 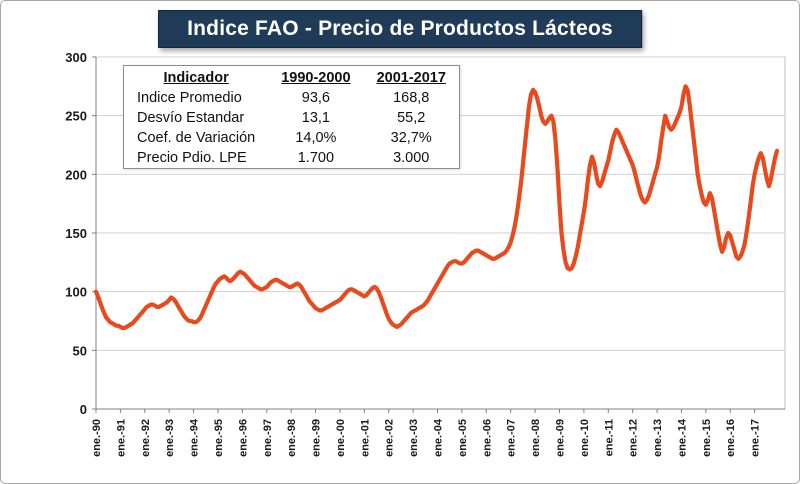 What do you see at coordinates (317, 438) in the screenshot?
I see `x-tick-label: ene.-99` at bounding box center [317, 438].